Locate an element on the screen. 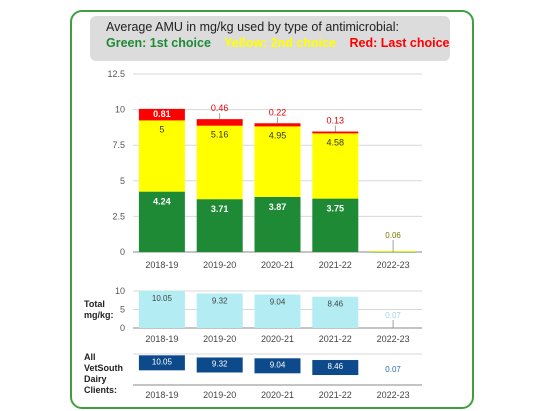 The width and height of the screenshot is (548, 411). data-label-clients: 9.32 is located at coordinates (220, 363).